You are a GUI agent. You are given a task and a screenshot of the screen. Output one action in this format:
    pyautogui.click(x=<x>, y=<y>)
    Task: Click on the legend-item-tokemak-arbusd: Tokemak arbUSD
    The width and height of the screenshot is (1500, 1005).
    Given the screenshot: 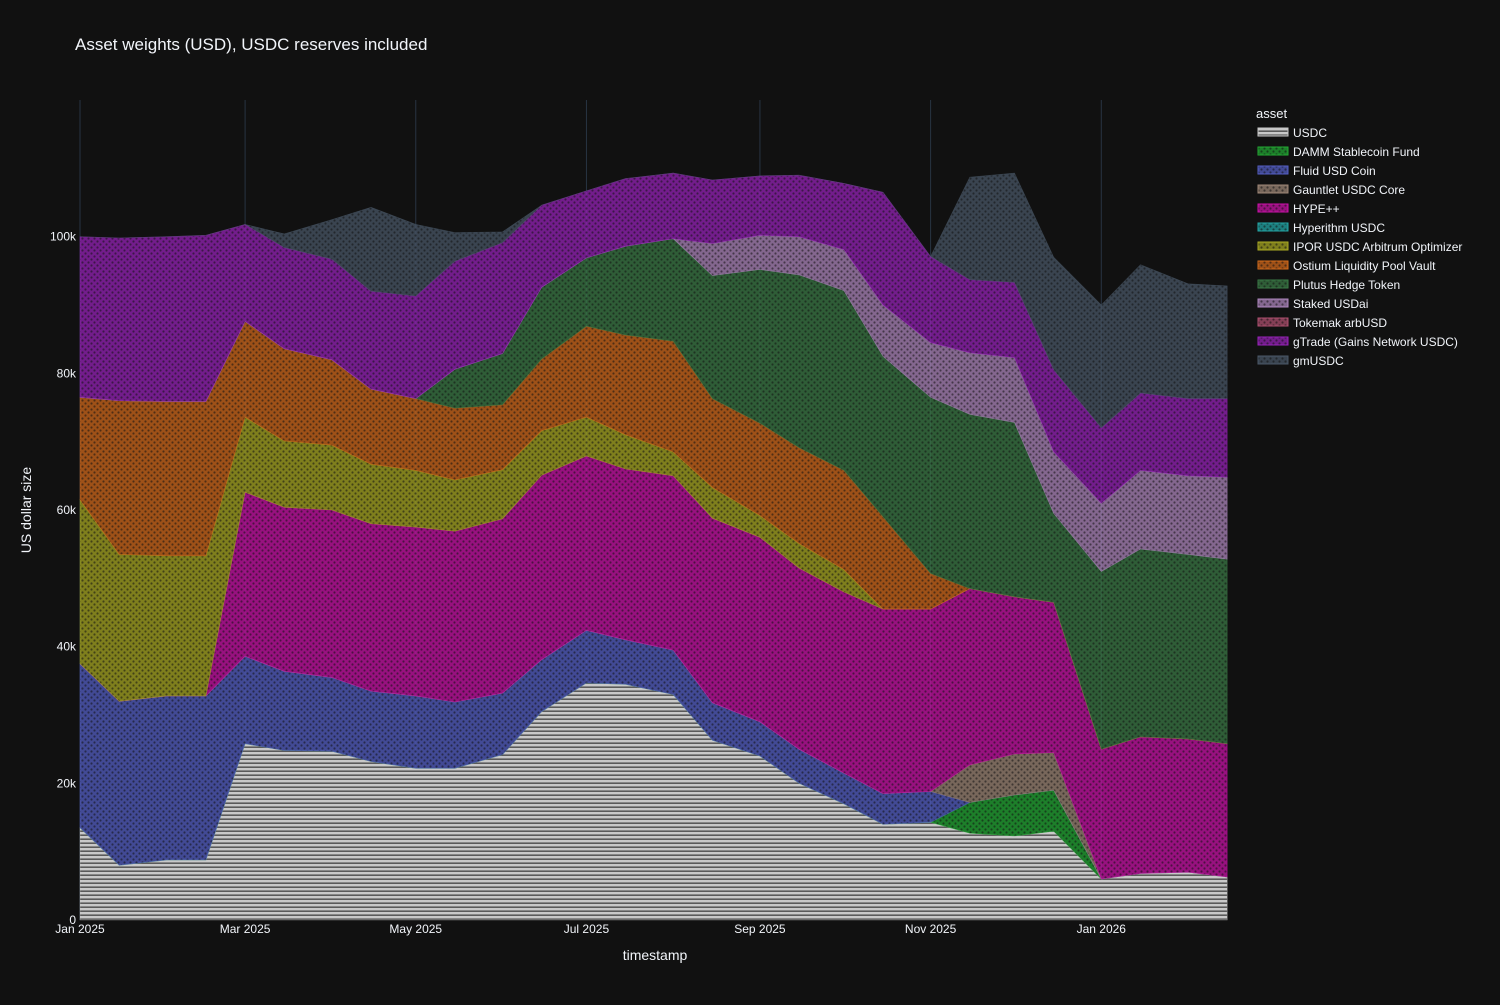 What is the action you would take?
    pyautogui.click(x=1322, y=323)
    